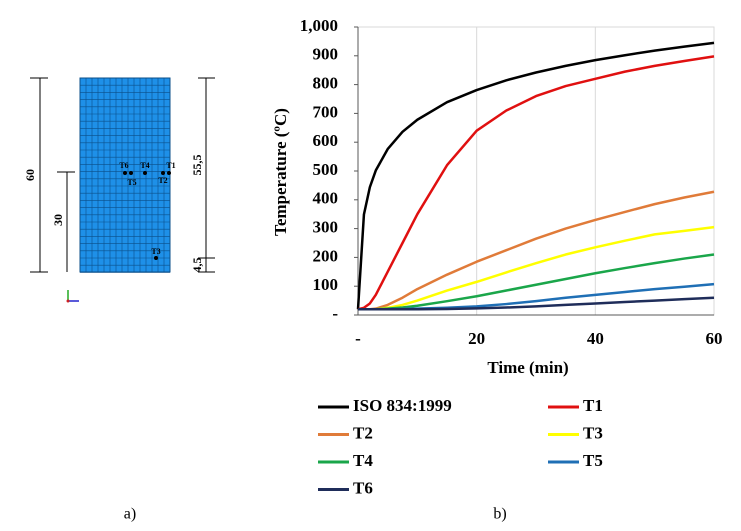  I want to click on dimension-label: 4,5, so click(197, 265).